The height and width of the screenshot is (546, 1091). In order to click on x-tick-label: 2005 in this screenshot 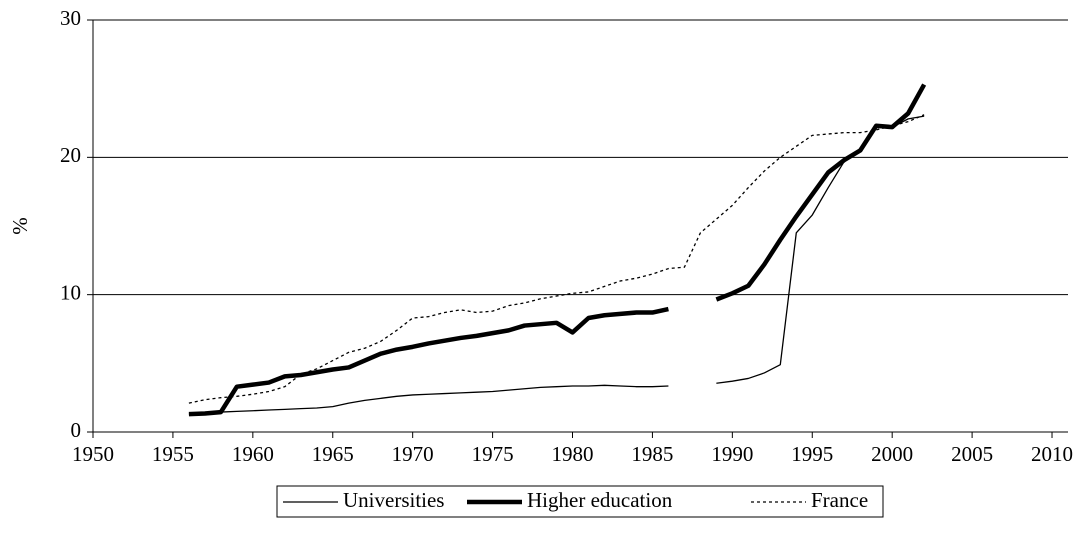, I will do `click(972, 454)`.